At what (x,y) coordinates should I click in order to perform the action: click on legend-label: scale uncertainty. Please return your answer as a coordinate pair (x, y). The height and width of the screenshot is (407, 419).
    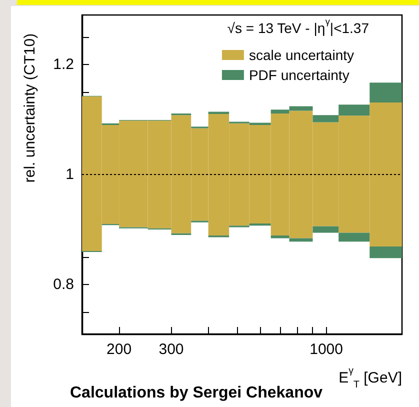
    Looking at the image, I should click on (301, 55).